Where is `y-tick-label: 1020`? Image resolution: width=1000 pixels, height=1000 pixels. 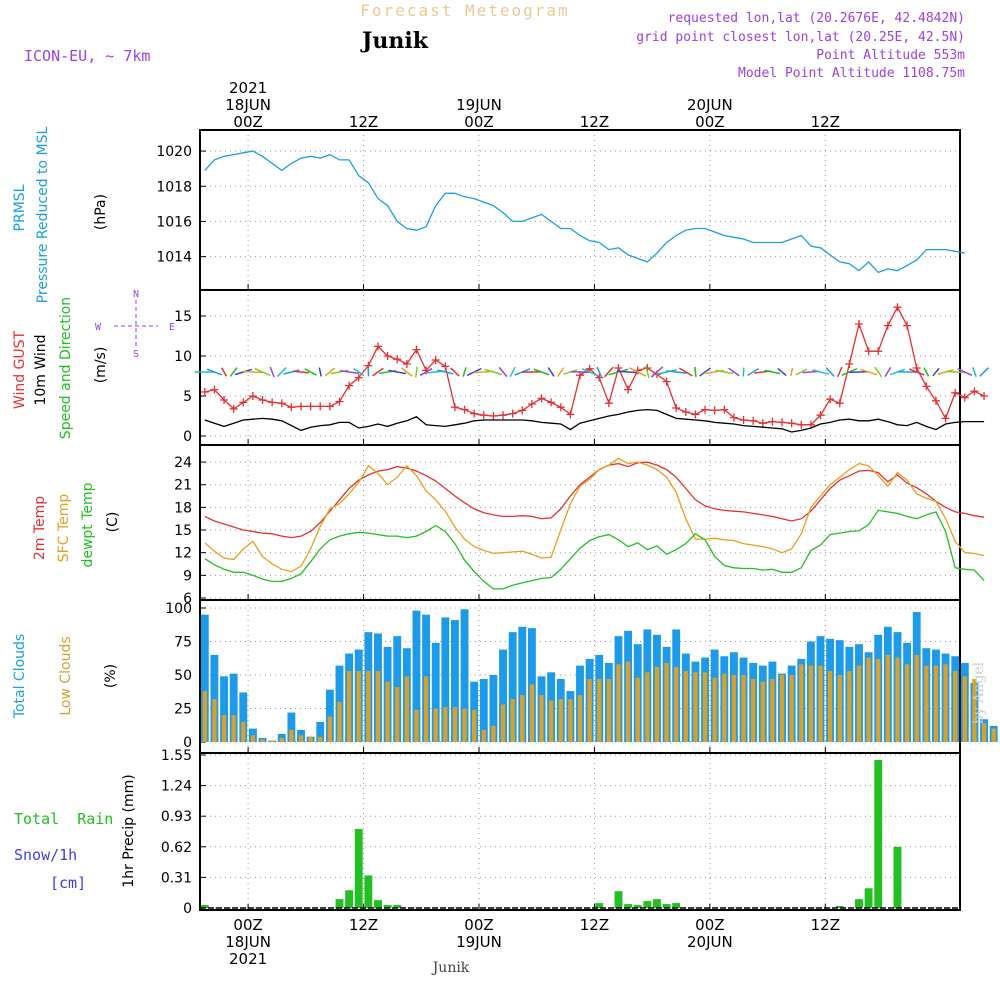 y-tick-label: 1020 is located at coordinates (174, 152).